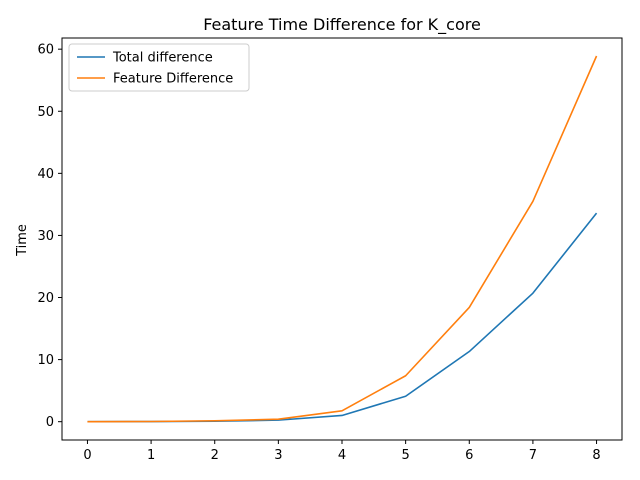  What do you see at coordinates (87, 455) in the screenshot?
I see `x-tick-label: 0` at bounding box center [87, 455].